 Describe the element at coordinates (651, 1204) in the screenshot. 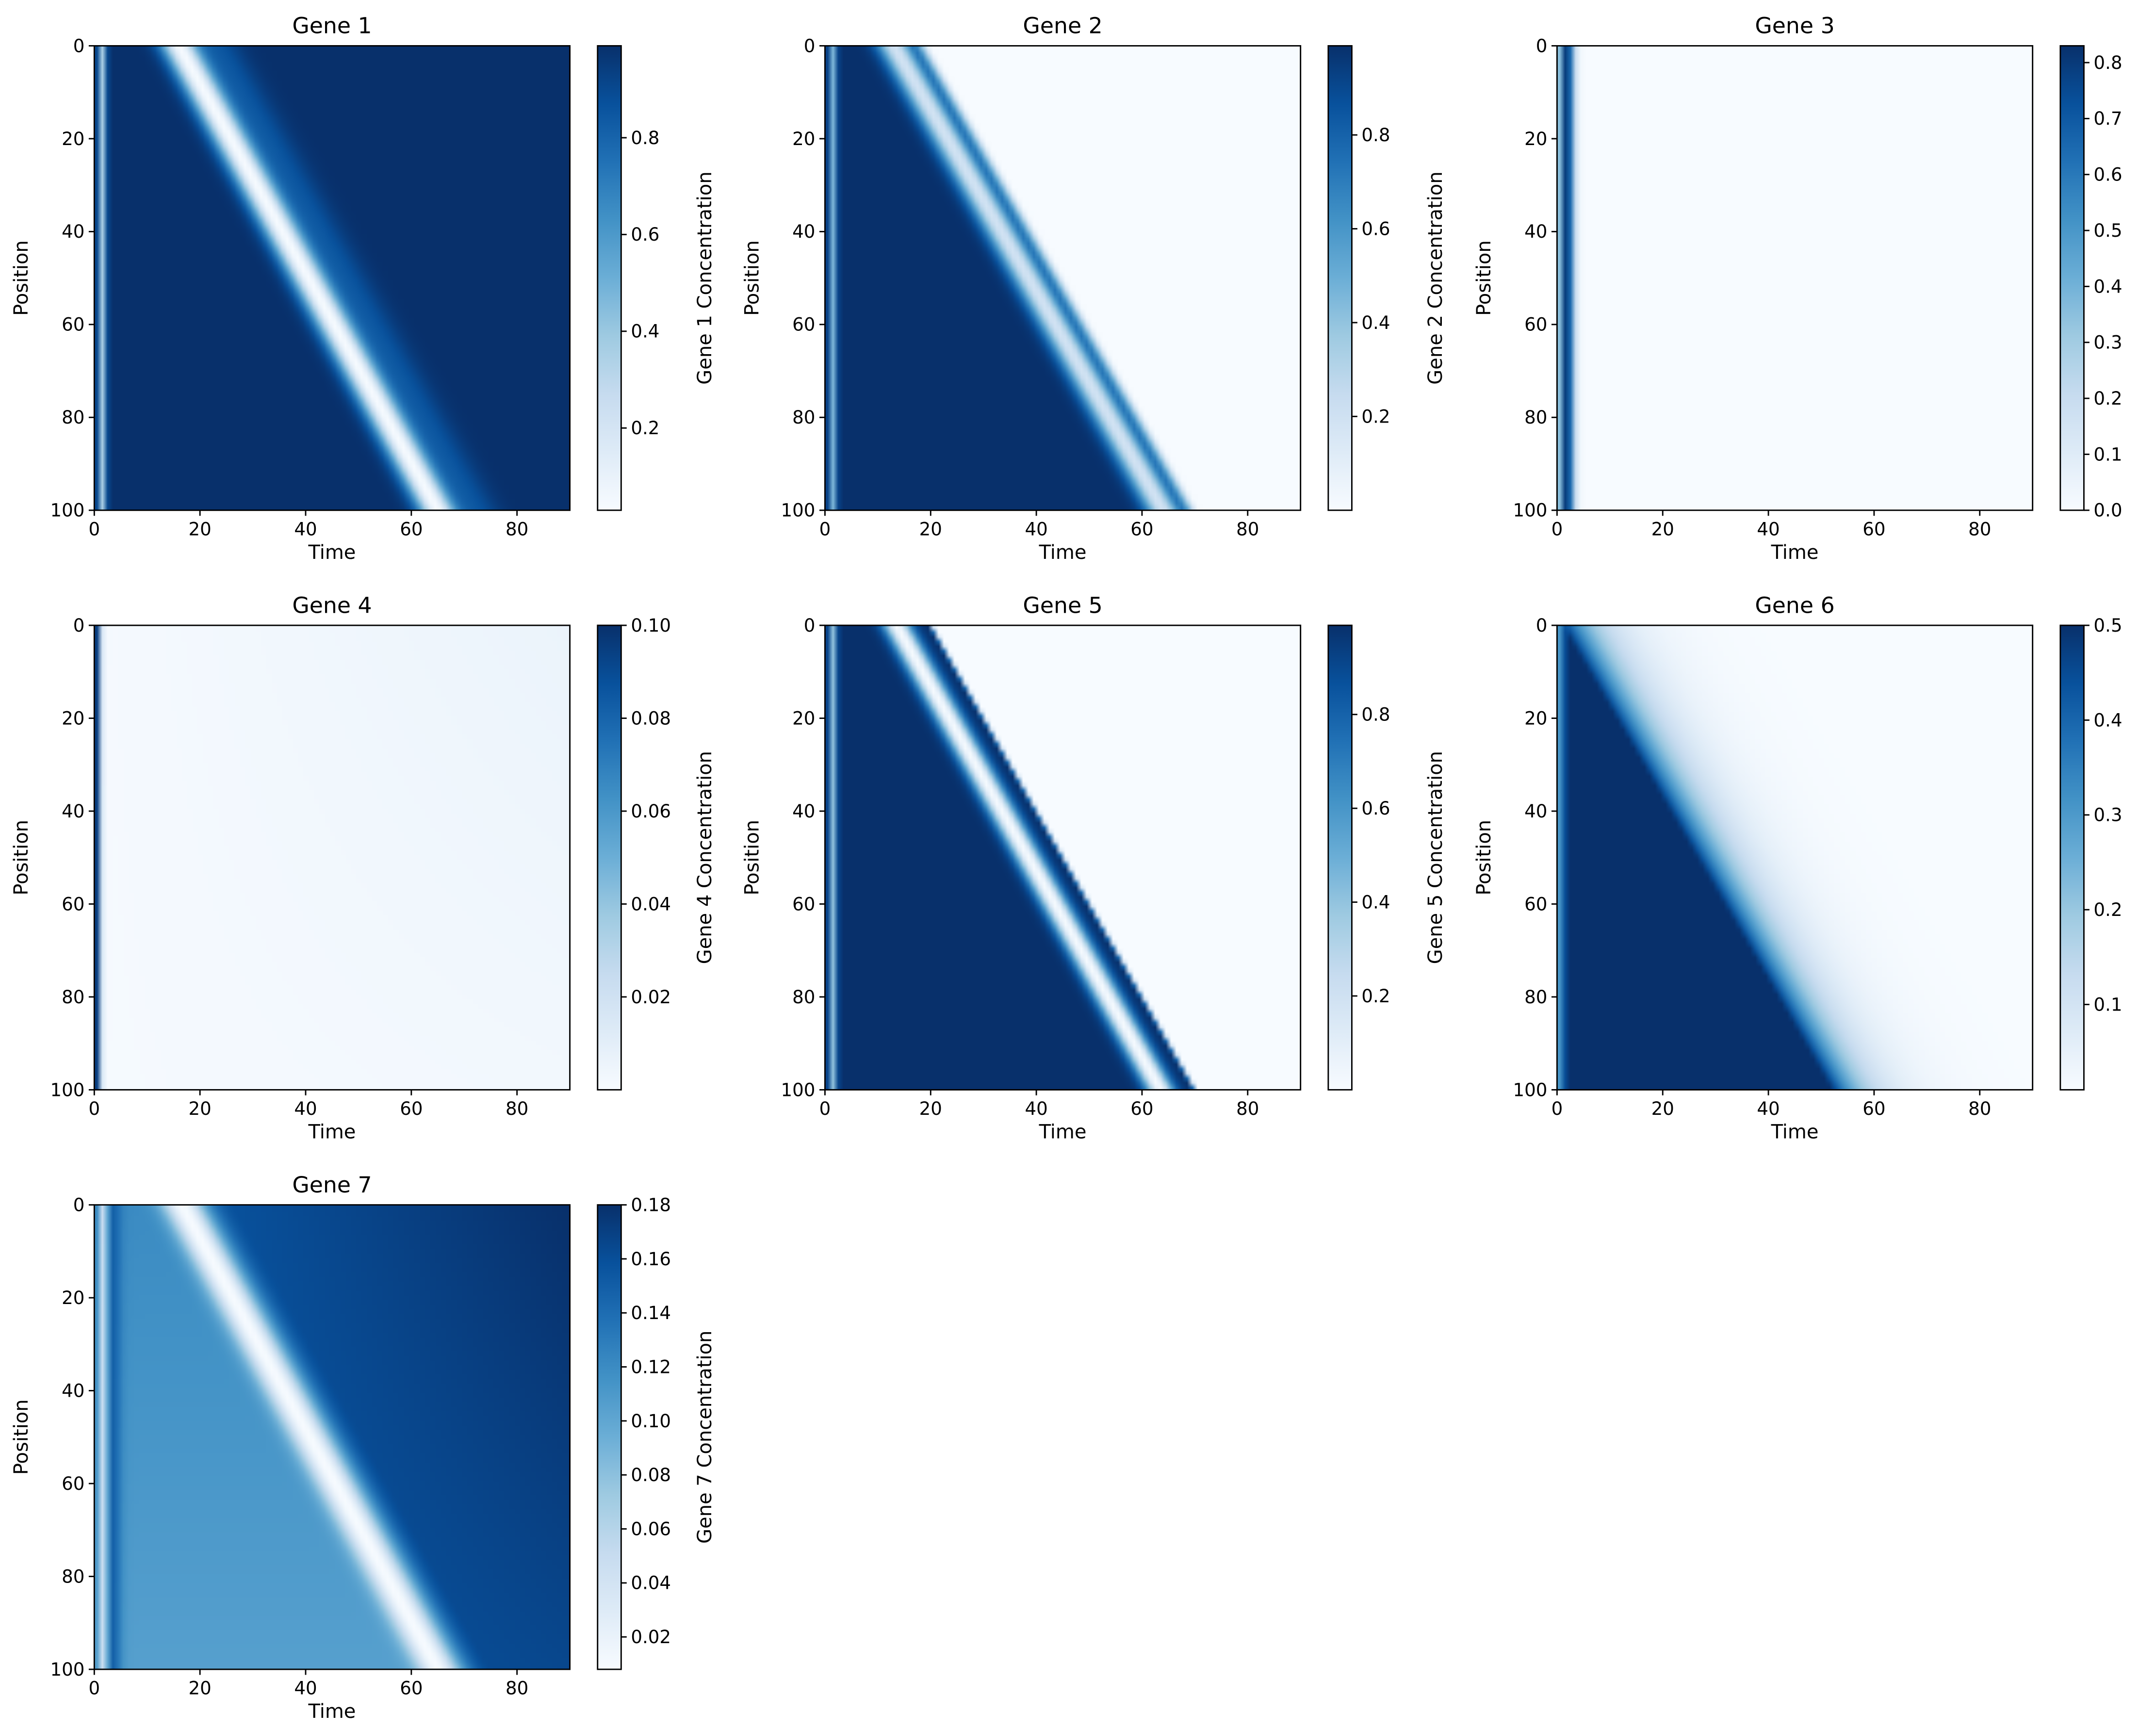

I see `colorbar-tick-label: 0.18` at that location.